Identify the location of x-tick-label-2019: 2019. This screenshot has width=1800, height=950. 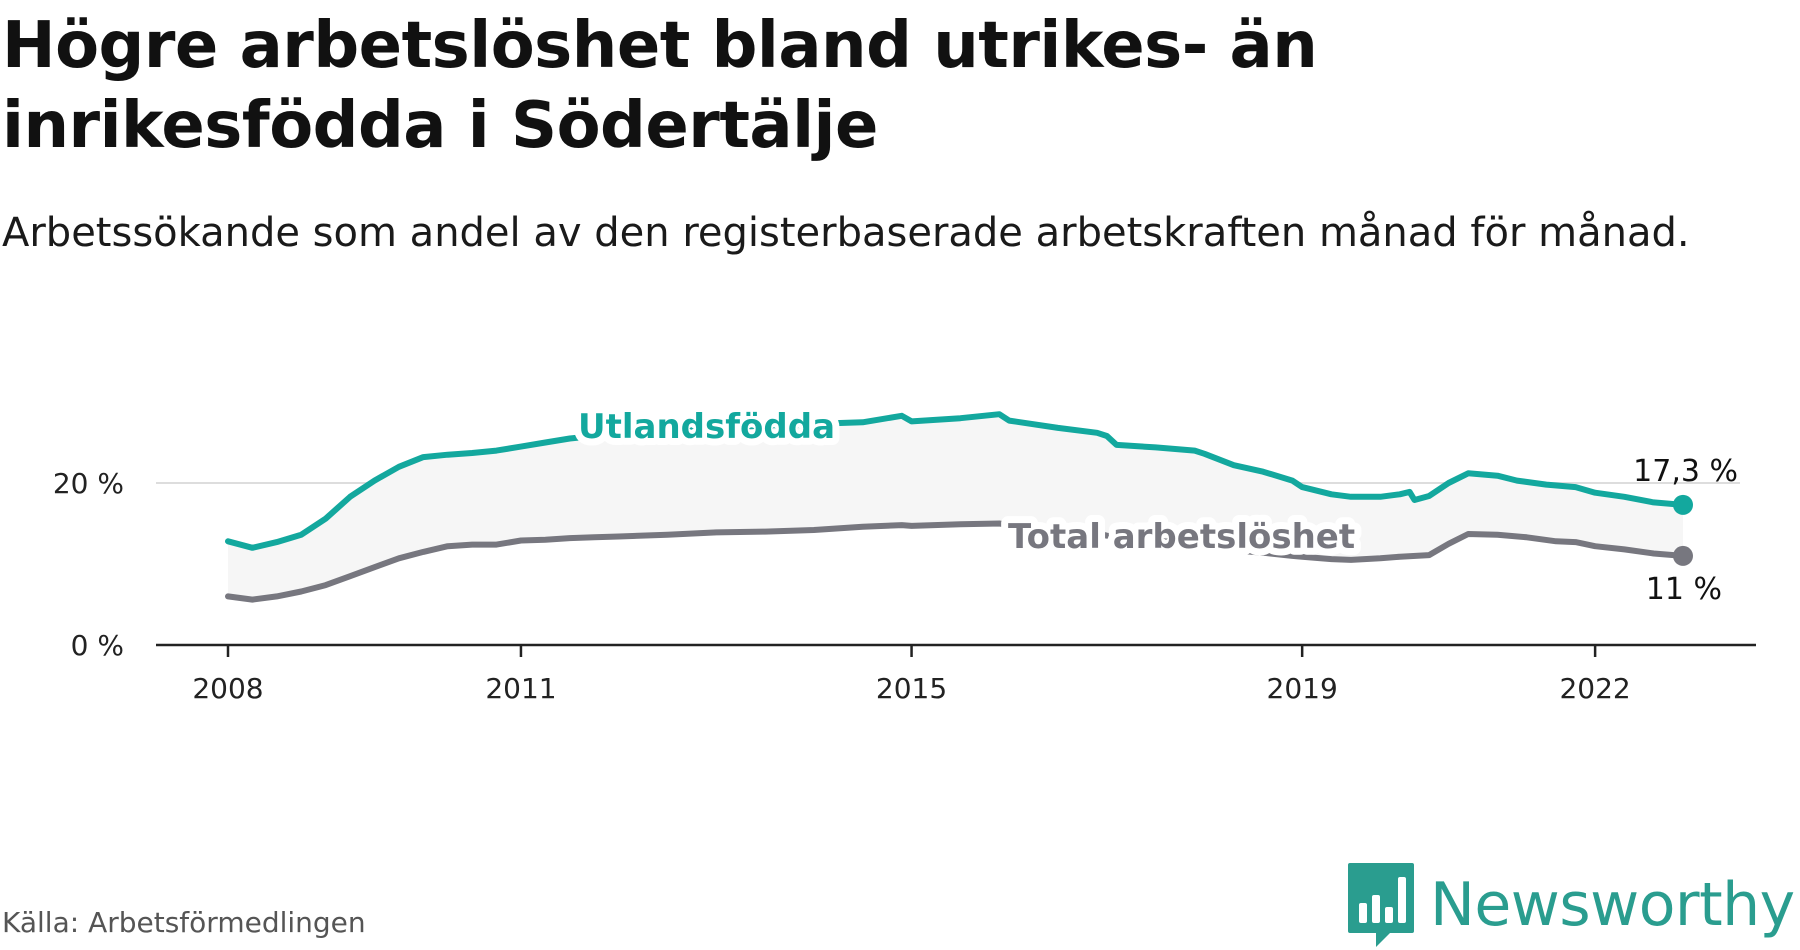
(1302, 686).